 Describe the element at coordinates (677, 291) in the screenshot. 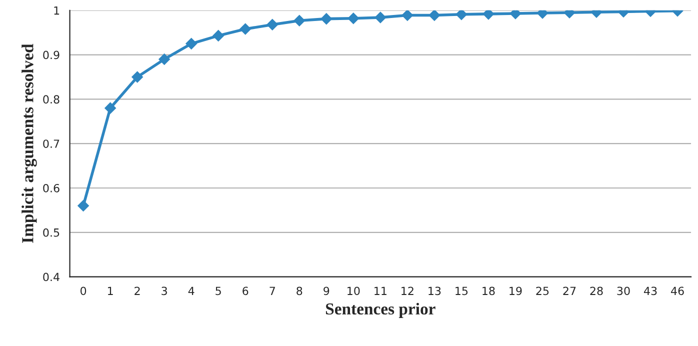

I see `x-tick-label: 46` at that location.